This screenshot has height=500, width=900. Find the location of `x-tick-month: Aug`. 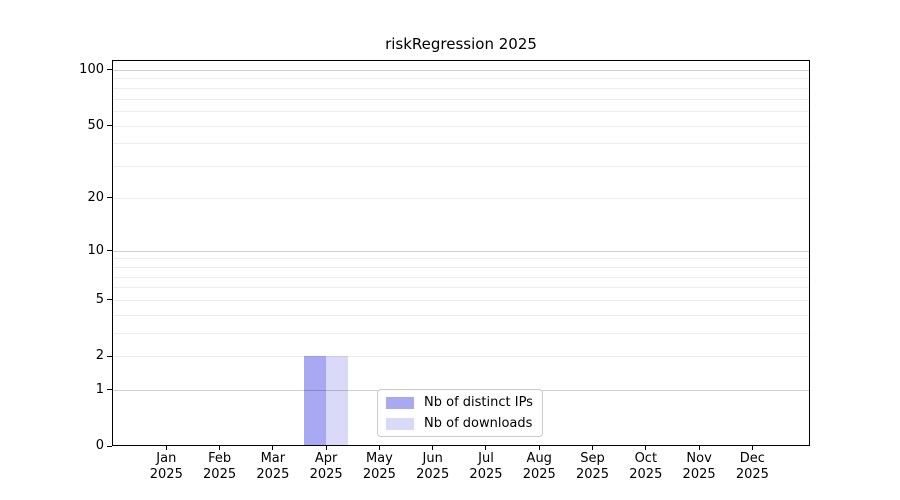

x-tick-month: Aug is located at coordinates (539, 458).